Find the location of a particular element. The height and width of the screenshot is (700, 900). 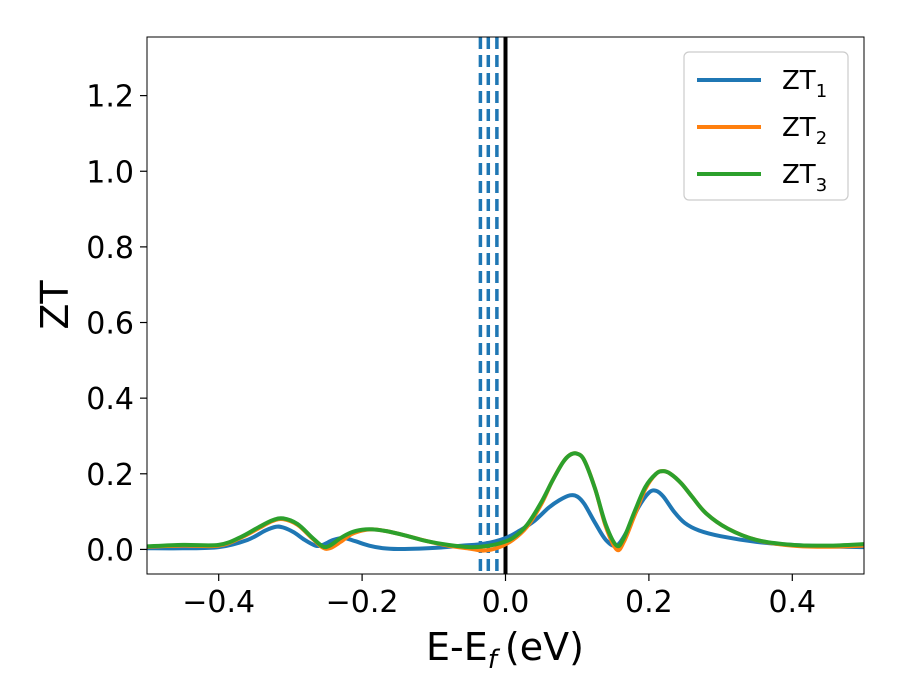

legend-label-zt2: ZT2 is located at coordinates (804, 131).